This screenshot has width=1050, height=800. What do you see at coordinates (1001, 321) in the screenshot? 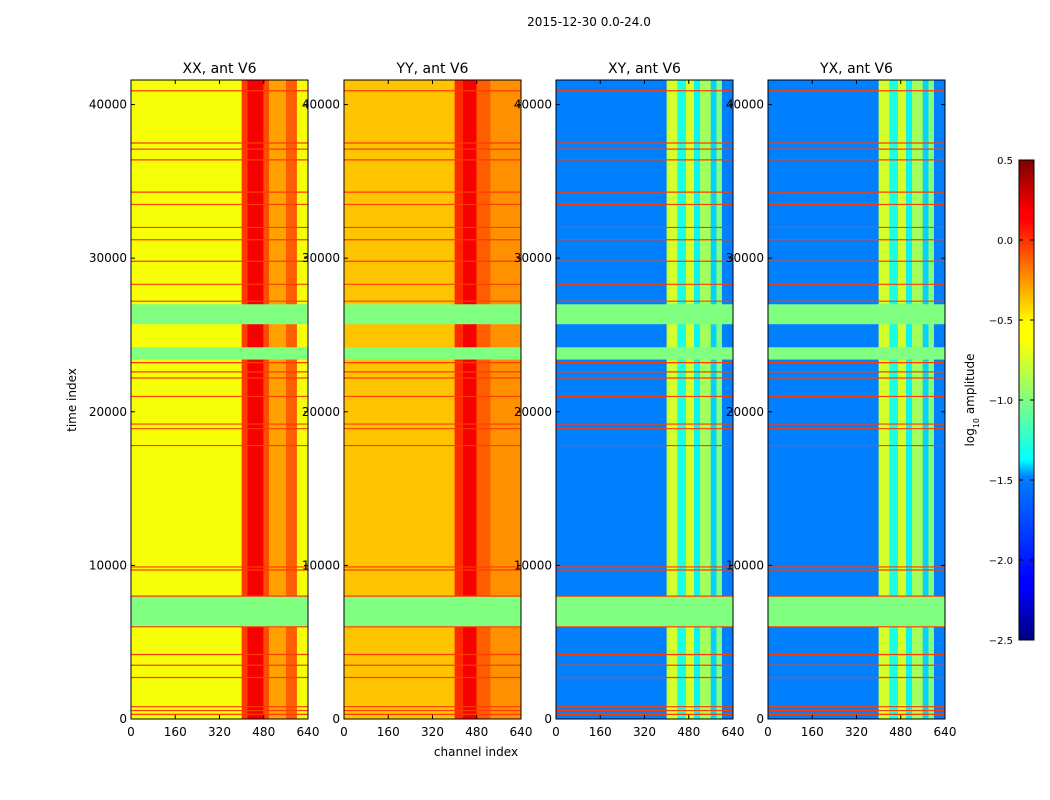
I see `colorbar-tick-label: −0.5` at bounding box center [1001, 321].